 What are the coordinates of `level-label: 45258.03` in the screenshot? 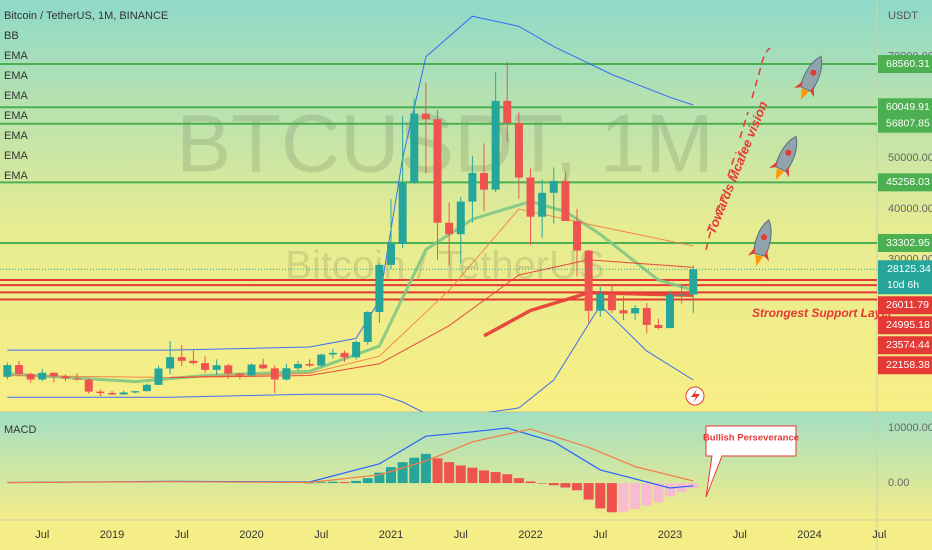 It's located at (908, 182).